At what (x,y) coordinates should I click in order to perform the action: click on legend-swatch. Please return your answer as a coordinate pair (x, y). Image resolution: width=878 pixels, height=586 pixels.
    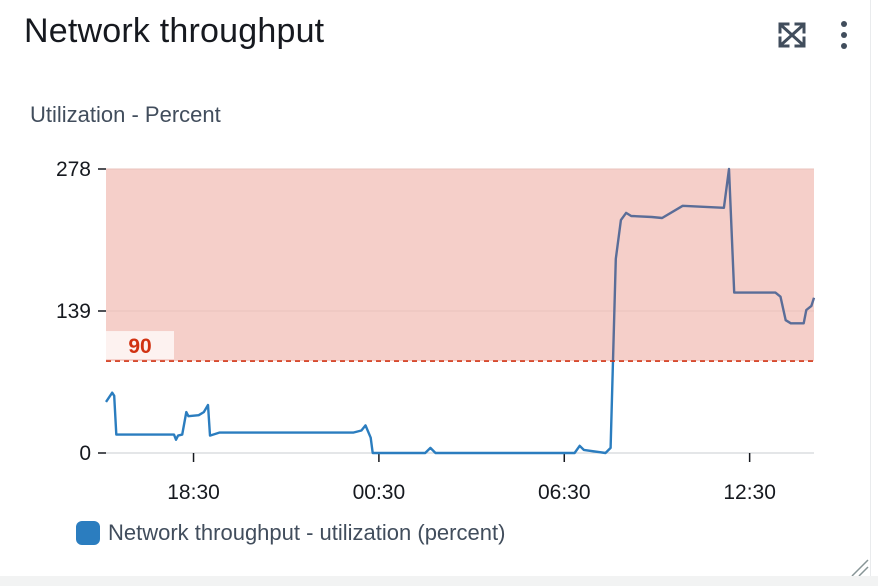
    Looking at the image, I should click on (88, 533).